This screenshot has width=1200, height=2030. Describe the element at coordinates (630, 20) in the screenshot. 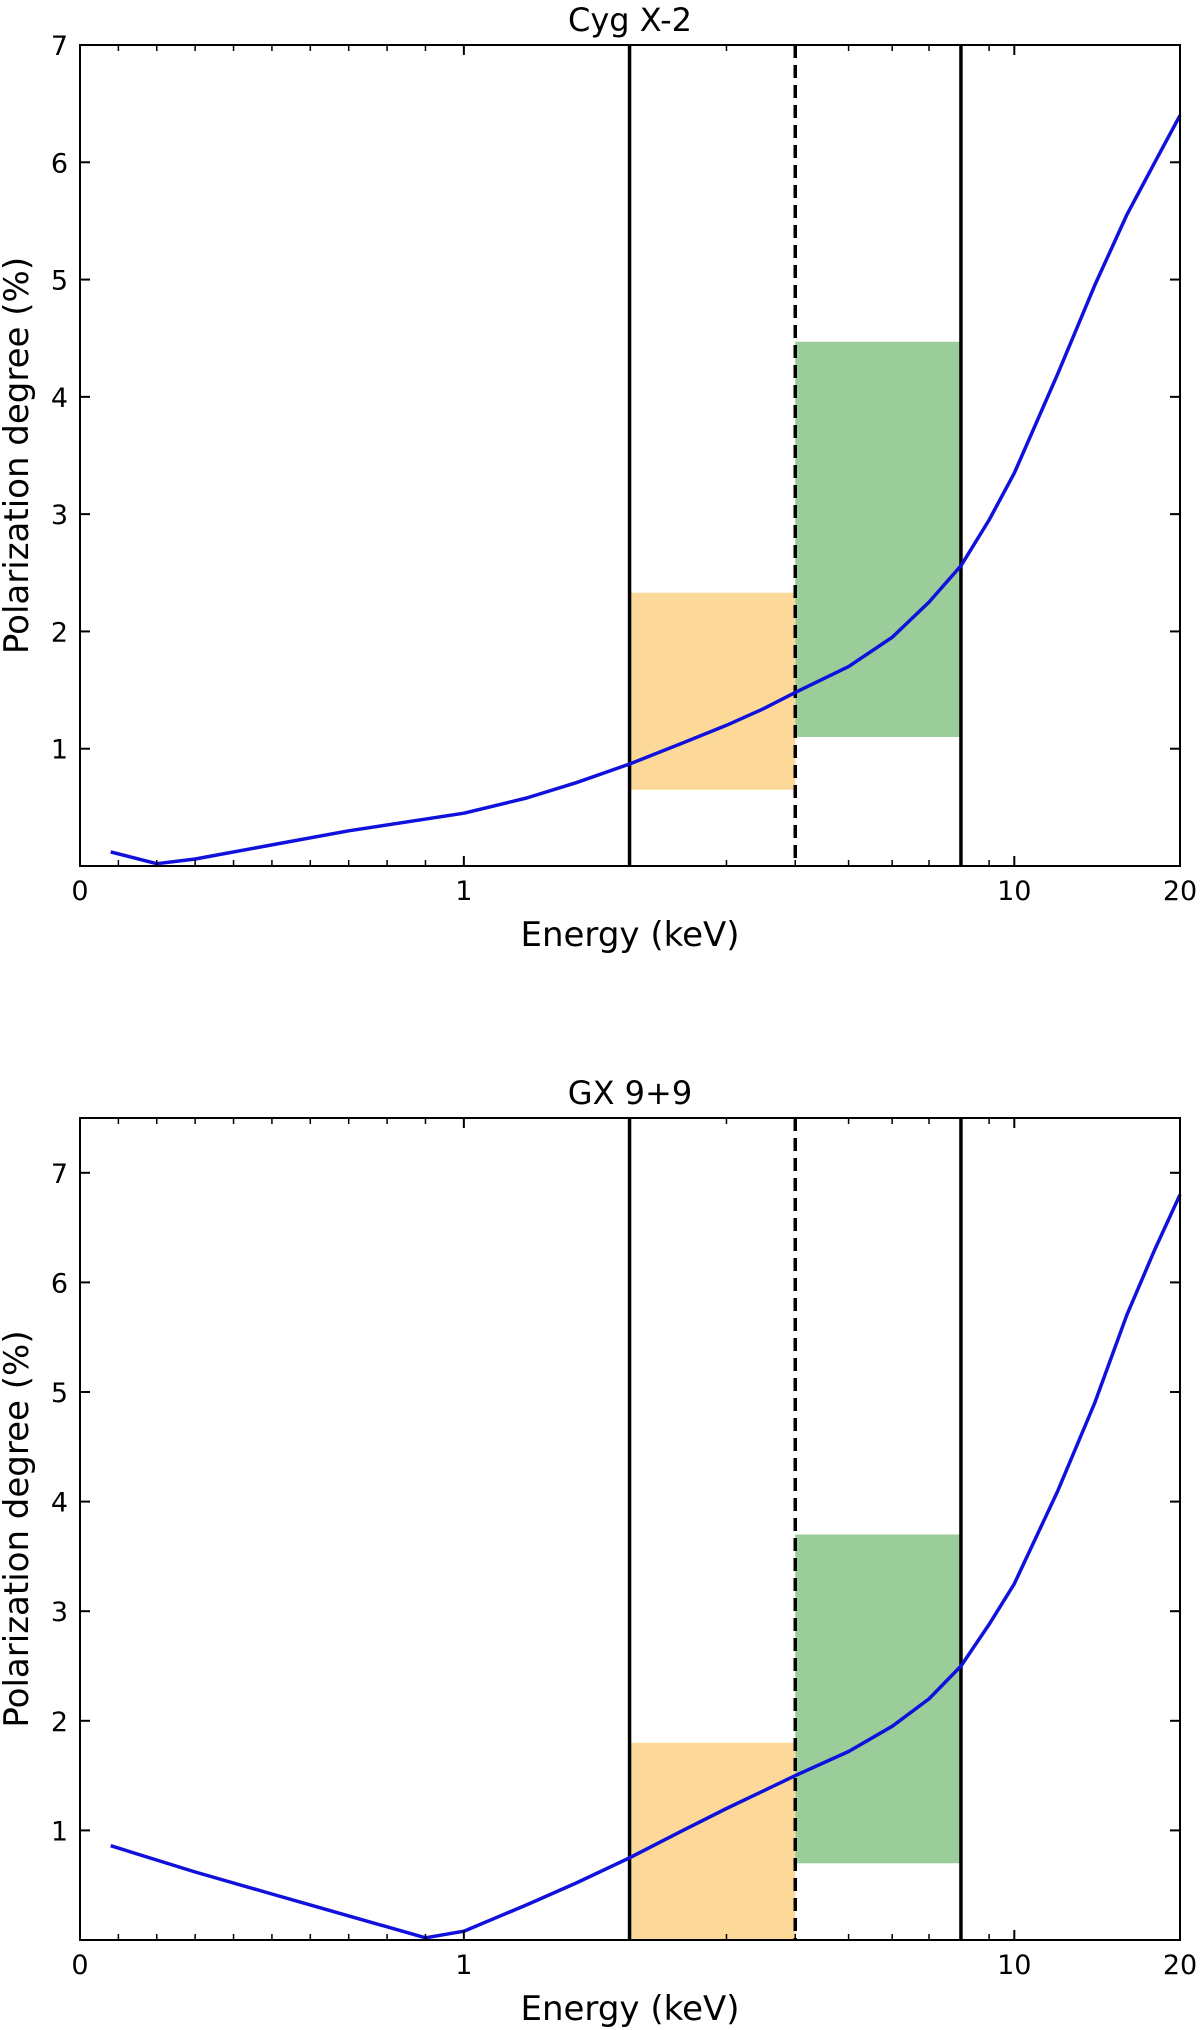

I see `chart-title: Cyg X-2` at that location.